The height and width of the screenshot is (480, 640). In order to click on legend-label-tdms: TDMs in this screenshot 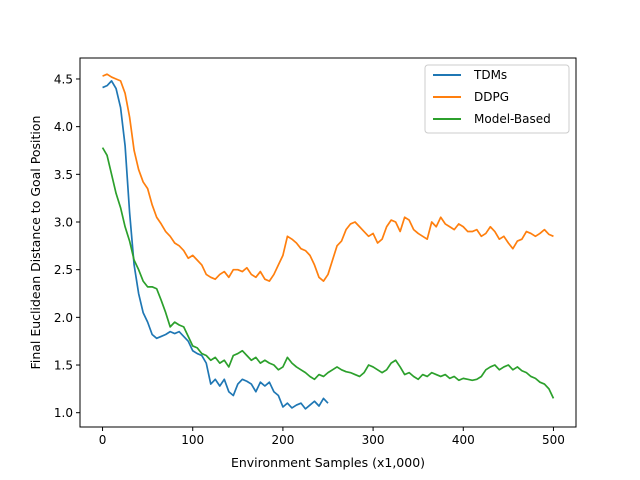, I will do `click(490, 75)`.